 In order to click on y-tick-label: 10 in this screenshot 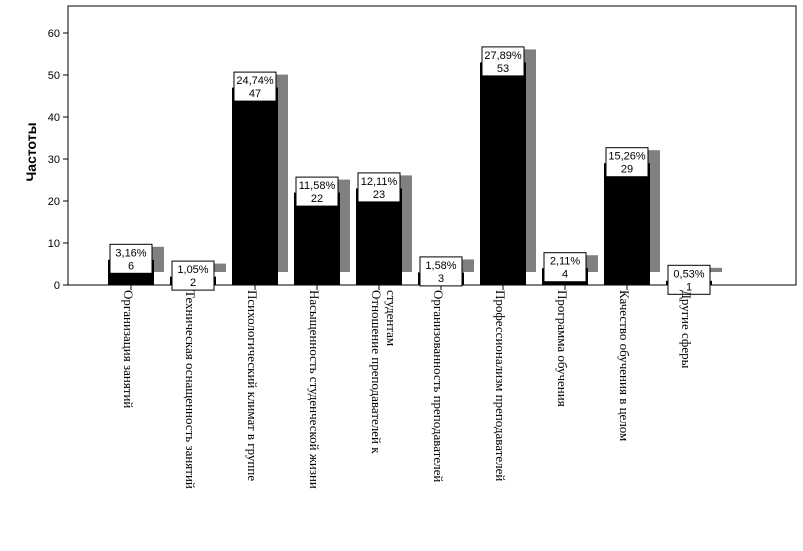, I will do `click(54, 244)`.